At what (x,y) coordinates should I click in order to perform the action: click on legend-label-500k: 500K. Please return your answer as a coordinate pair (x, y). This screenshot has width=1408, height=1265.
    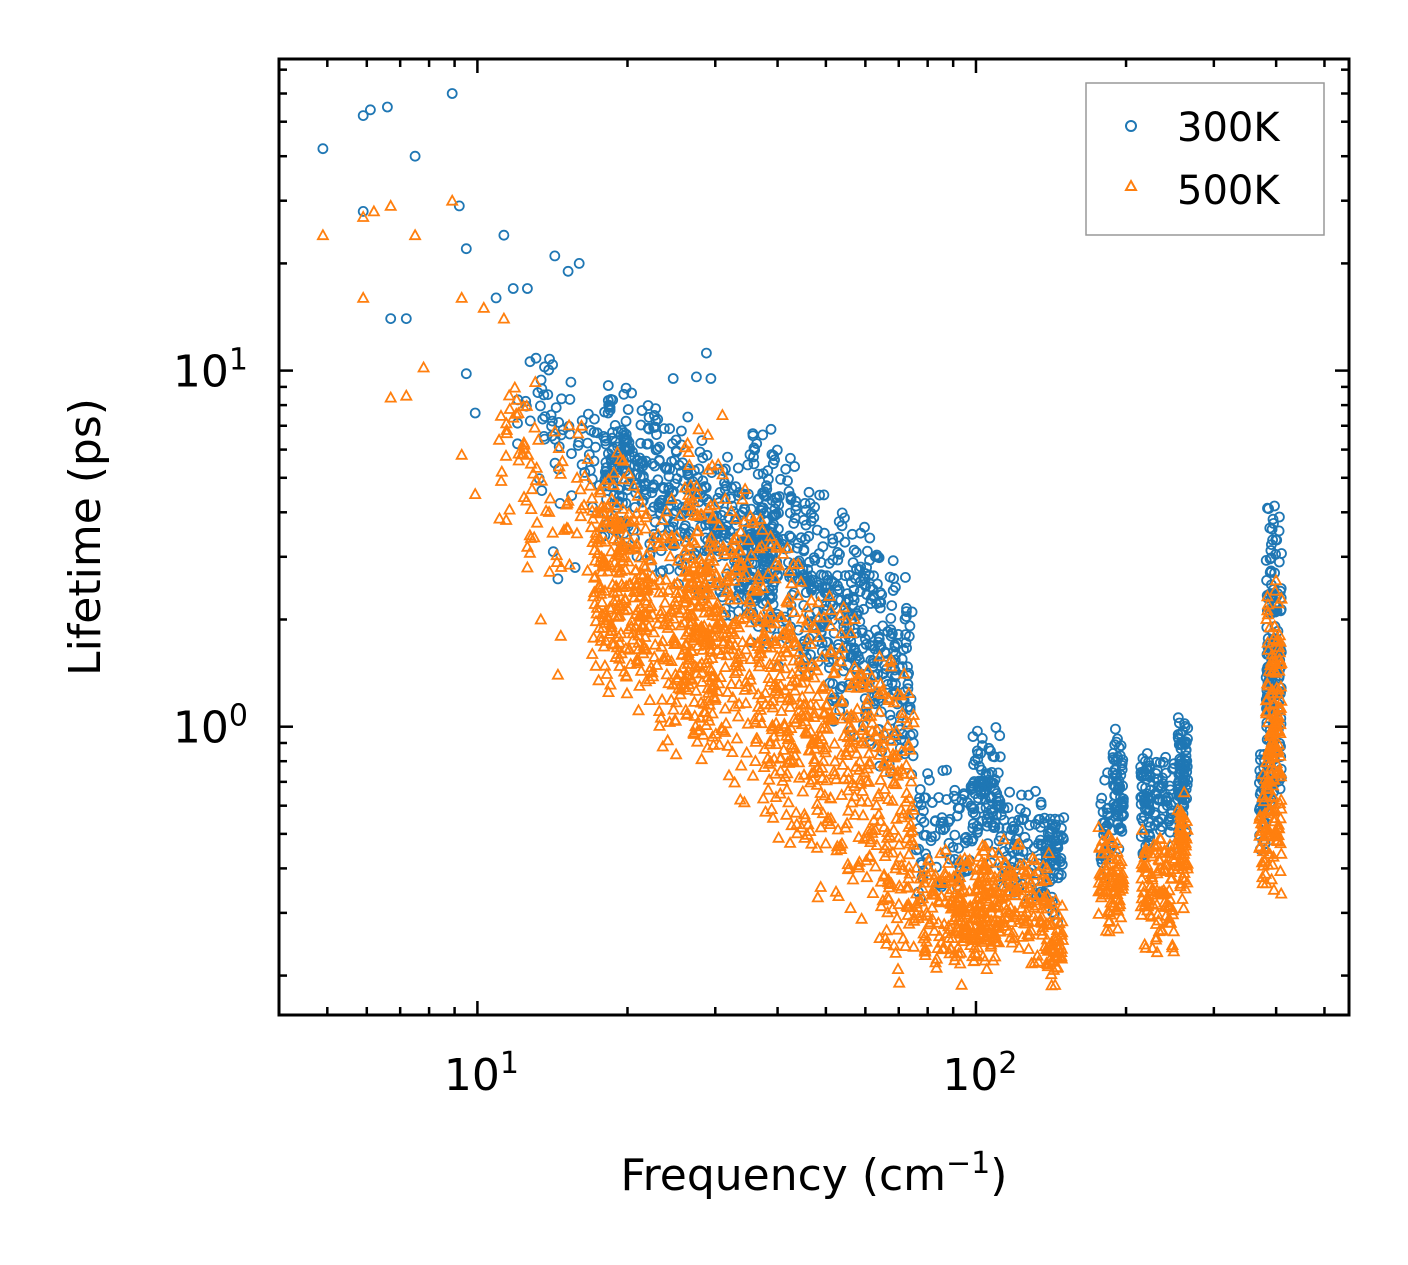
    Looking at the image, I should click on (1229, 191).